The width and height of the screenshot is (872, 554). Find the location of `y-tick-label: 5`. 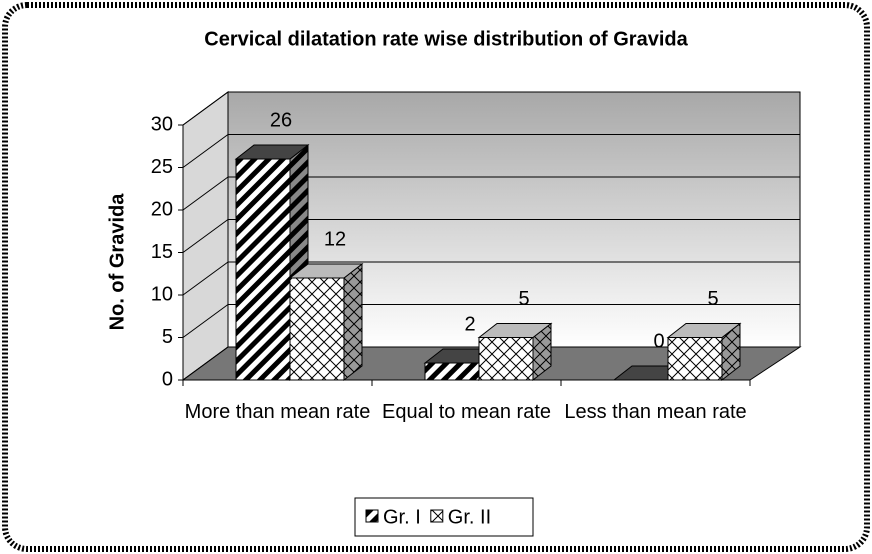

y-tick-label: 5 is located at coordinates (167, 337).